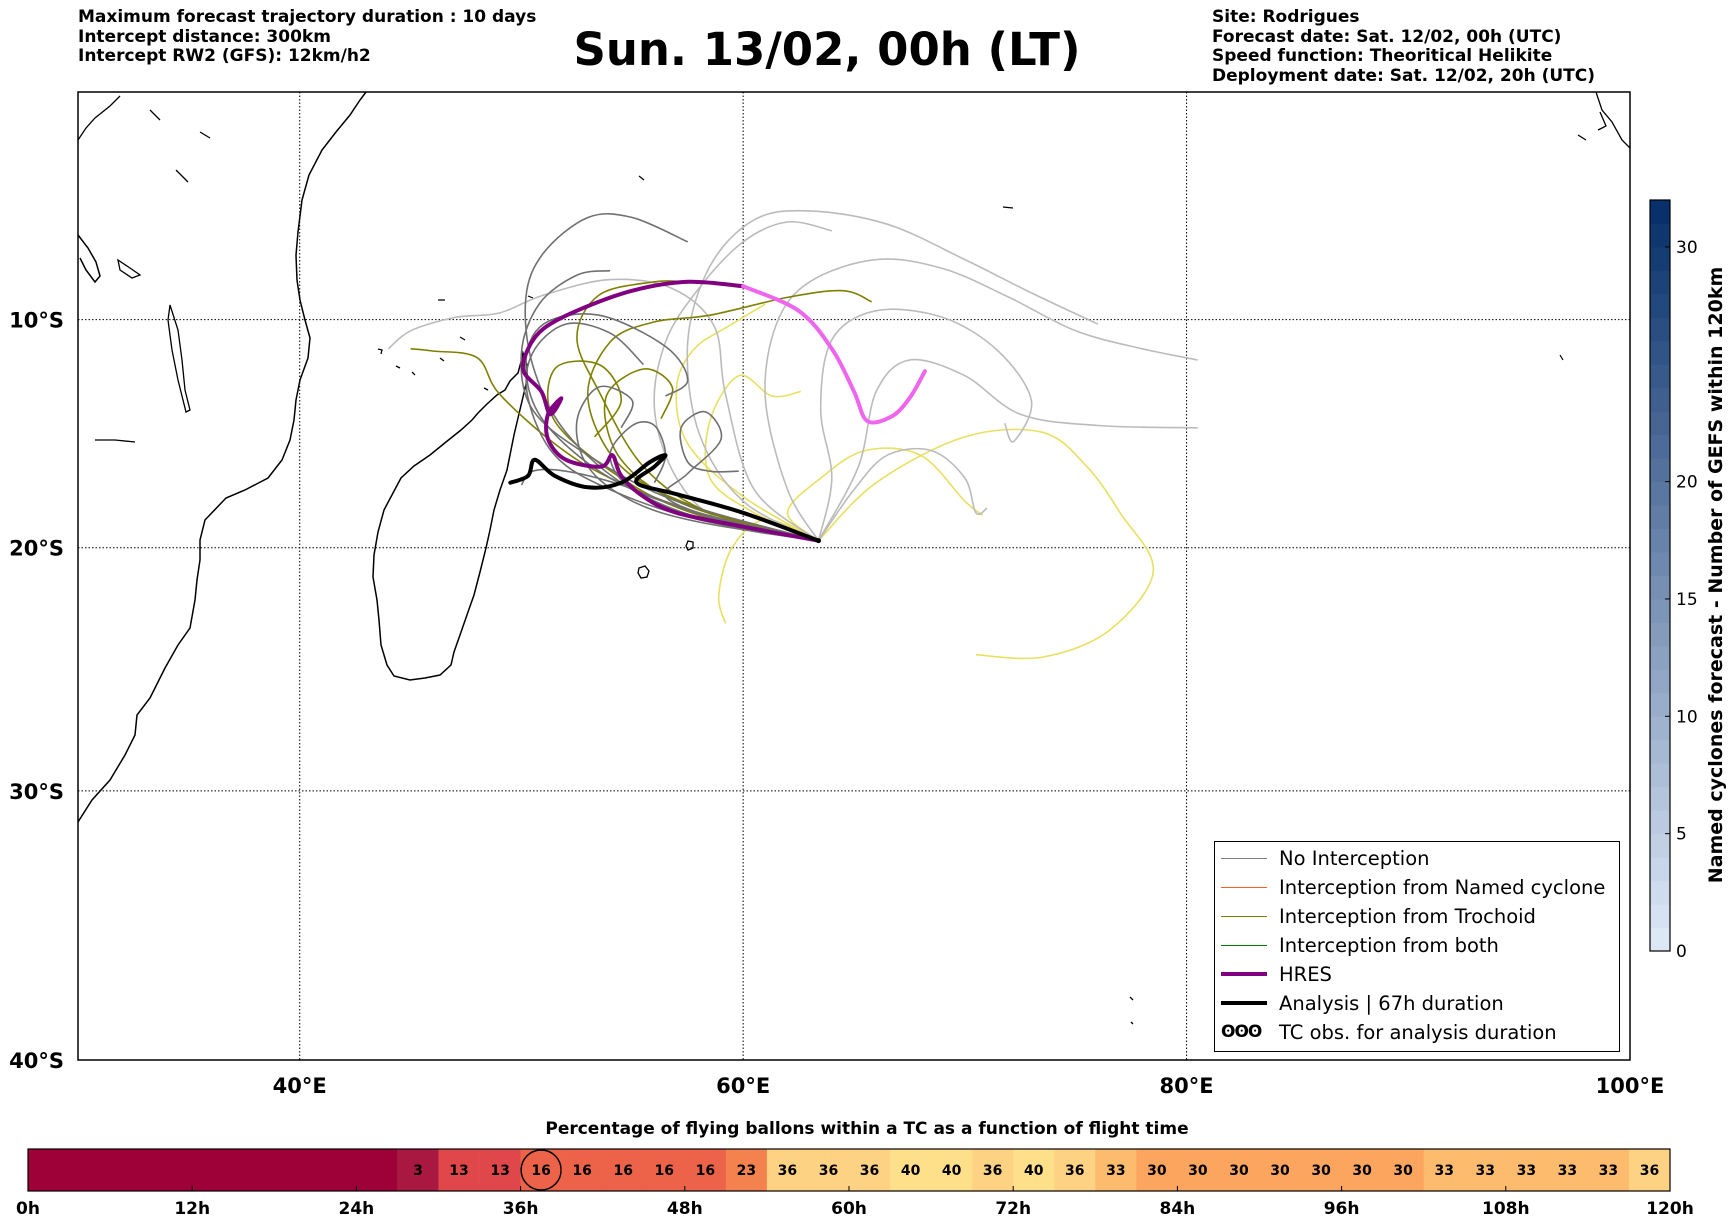  What do you see at coordinates (664, 498) in the screenshot?
I see `analysis-track` at bounding box center [664, 498].